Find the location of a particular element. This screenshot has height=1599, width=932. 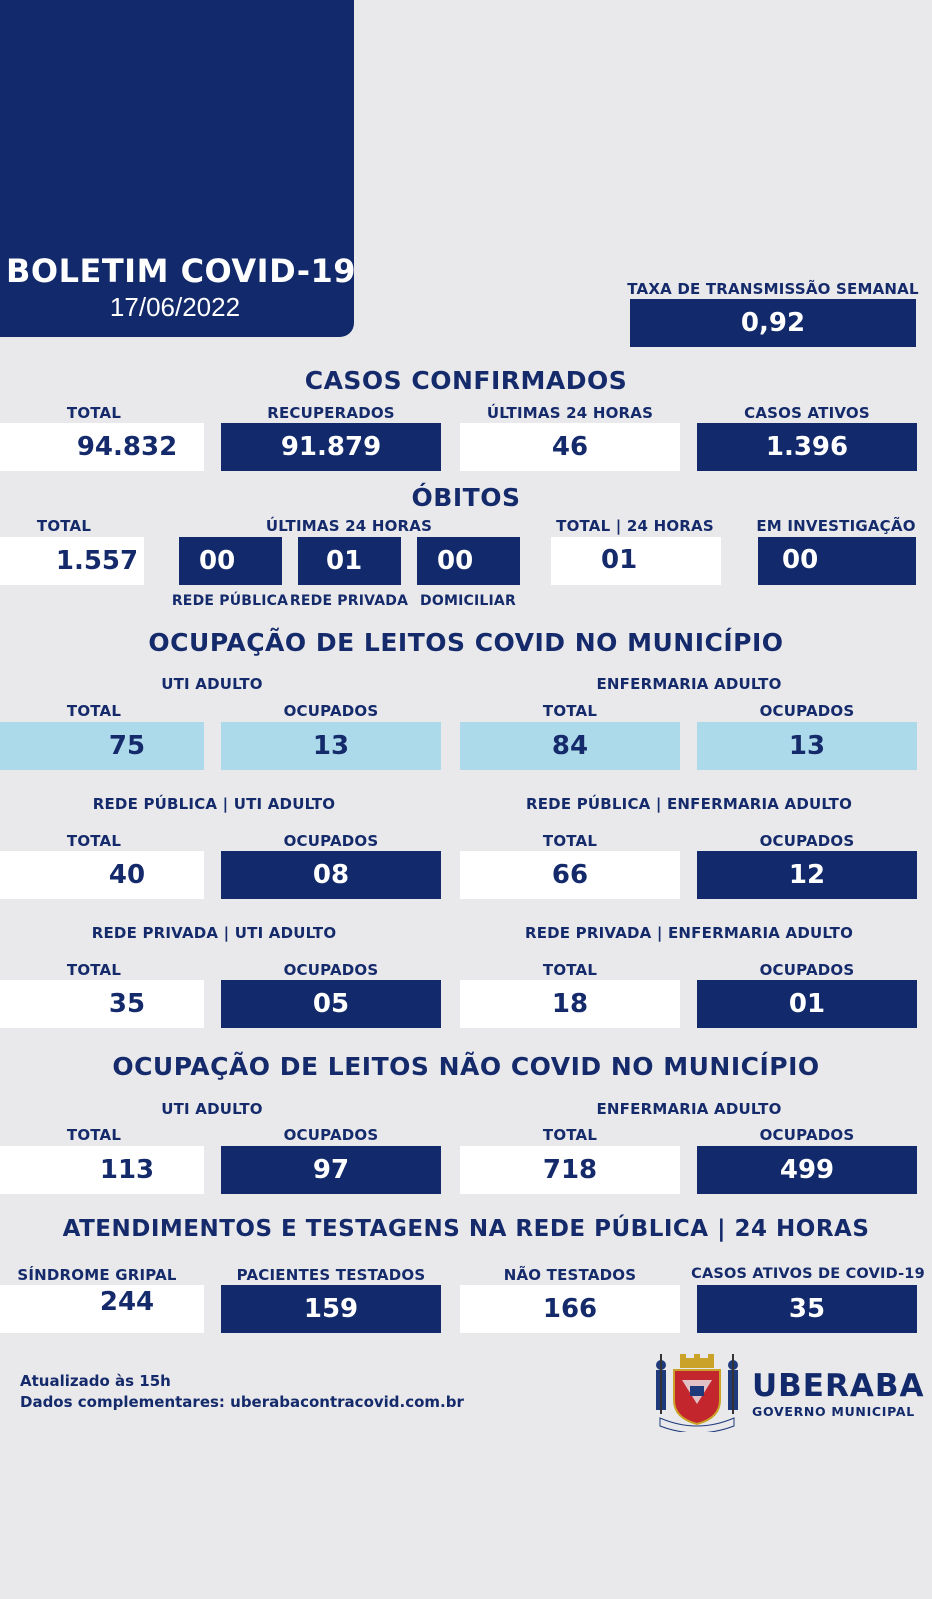

city-name: UBERABA is located at coordinates (838, 1386).